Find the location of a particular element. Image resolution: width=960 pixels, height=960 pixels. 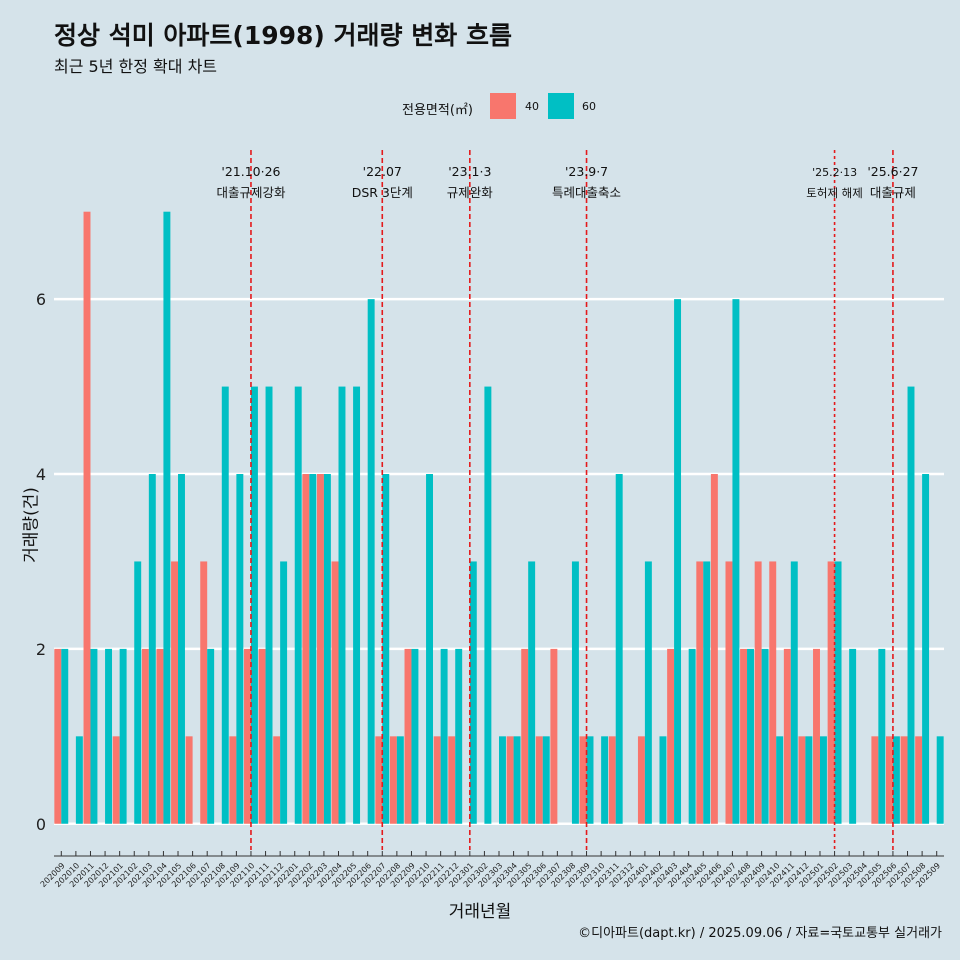

event-name-label: 대출규제강화 is located at coordinates (251, 192).